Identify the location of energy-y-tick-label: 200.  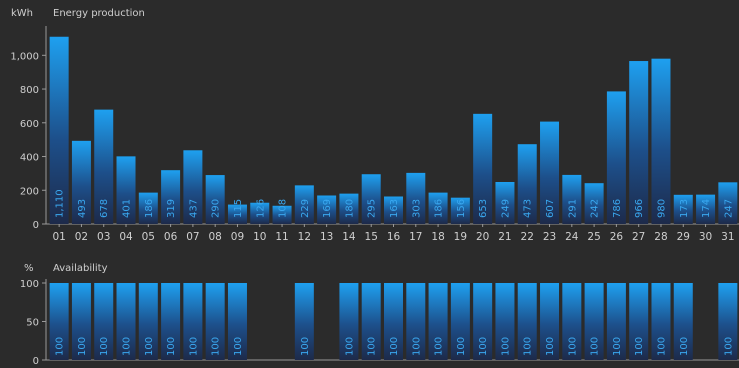
(29, 191).